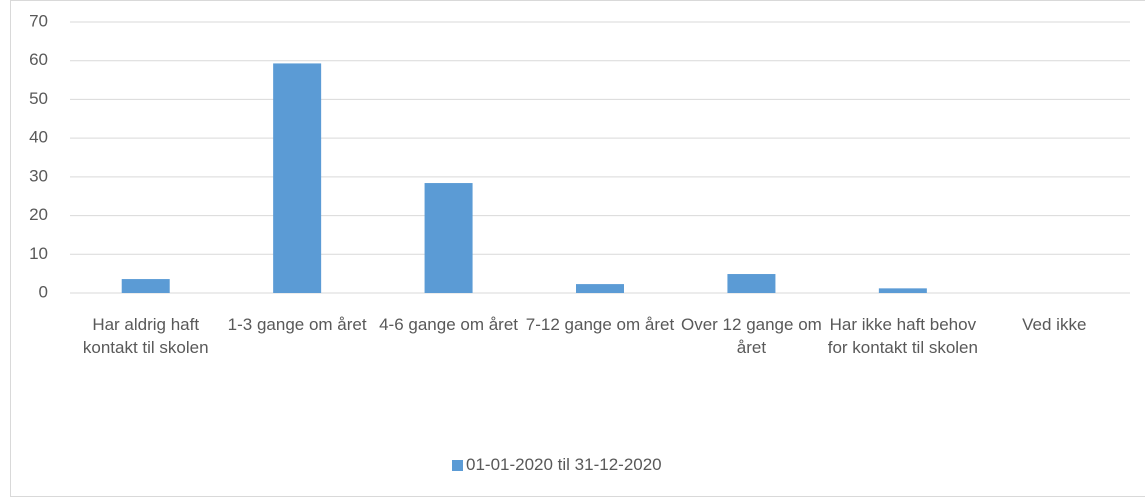 This screenshot has height=497, width=1145. Describe the element at coordinates (751, 336) in the screenshot. I see `x-tick-label: Over 12 gange om året` at that location.